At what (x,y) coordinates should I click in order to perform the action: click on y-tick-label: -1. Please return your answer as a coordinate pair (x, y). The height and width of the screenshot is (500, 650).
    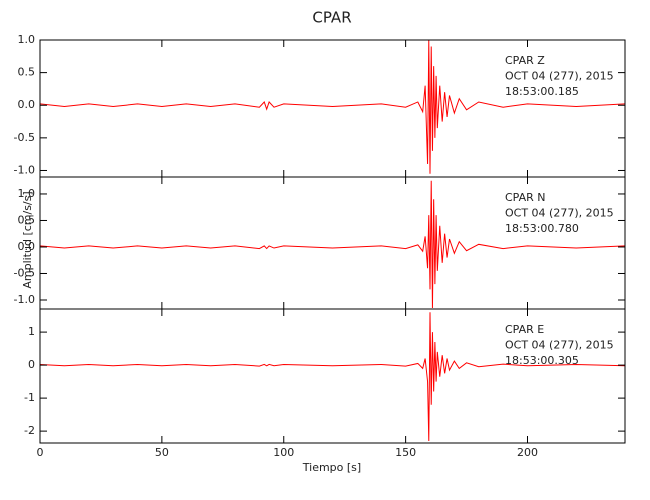
    Looking at the image, I should click on (29, 397).